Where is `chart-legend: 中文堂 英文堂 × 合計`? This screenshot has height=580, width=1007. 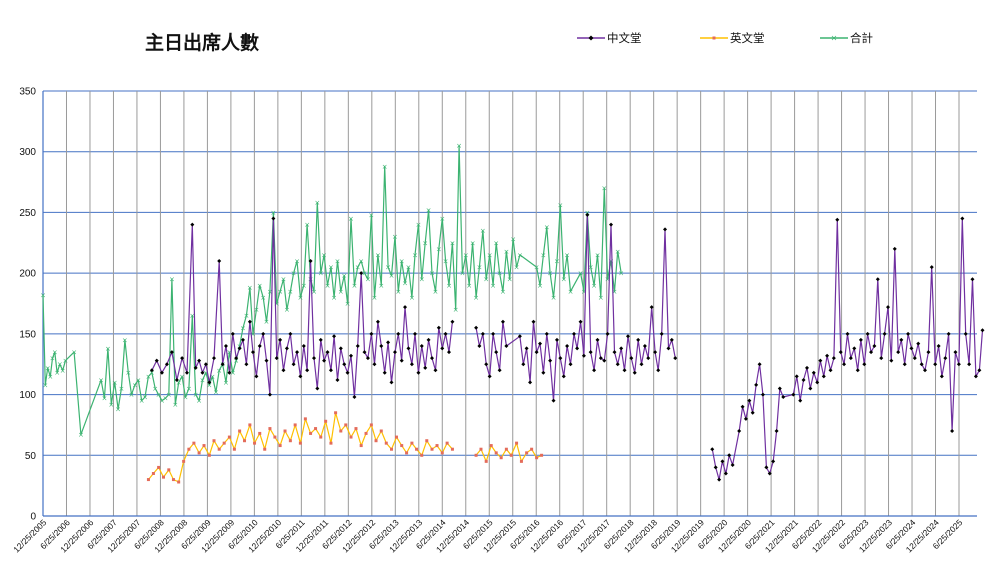 chart-legend: 中文堂 英文堂 × 合計 is located at coordinates (725, 38).